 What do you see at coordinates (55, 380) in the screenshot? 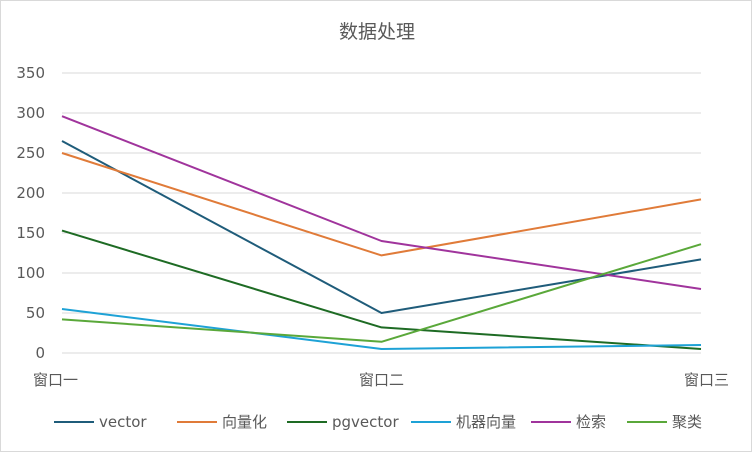
I see `x-tick-label: 窗口一` at bounding box center [55, 380].